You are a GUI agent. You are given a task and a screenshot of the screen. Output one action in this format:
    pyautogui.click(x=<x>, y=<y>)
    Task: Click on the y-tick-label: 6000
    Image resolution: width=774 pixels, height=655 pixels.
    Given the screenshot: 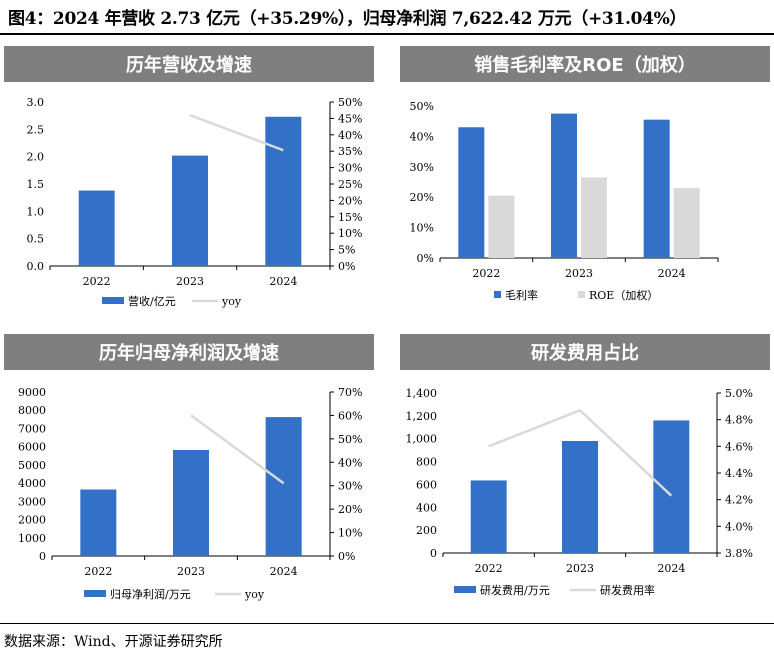 What is the action you would take?
    pyautogui.click(x=32, y=447)
    